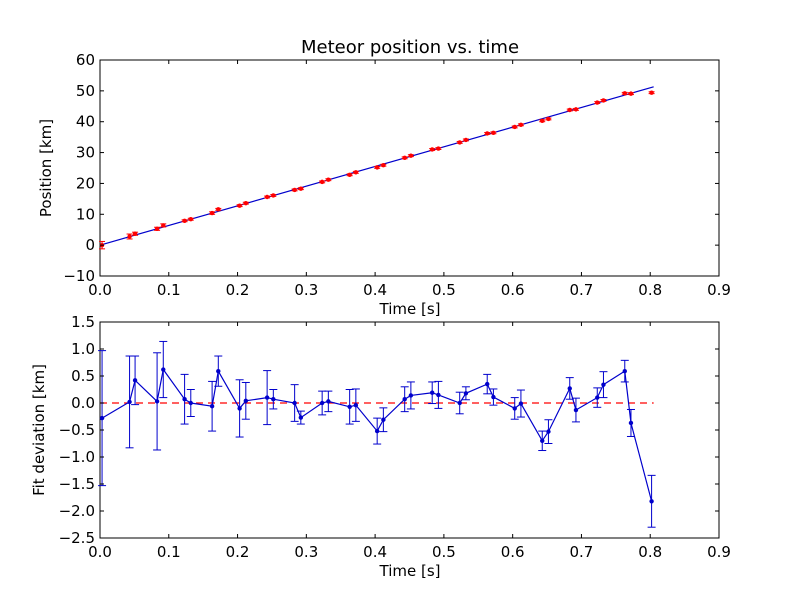  Describe the element at coordinates (46, 168) in the screenshot. I see `position-chart-y-label: Position [km]` at that location.